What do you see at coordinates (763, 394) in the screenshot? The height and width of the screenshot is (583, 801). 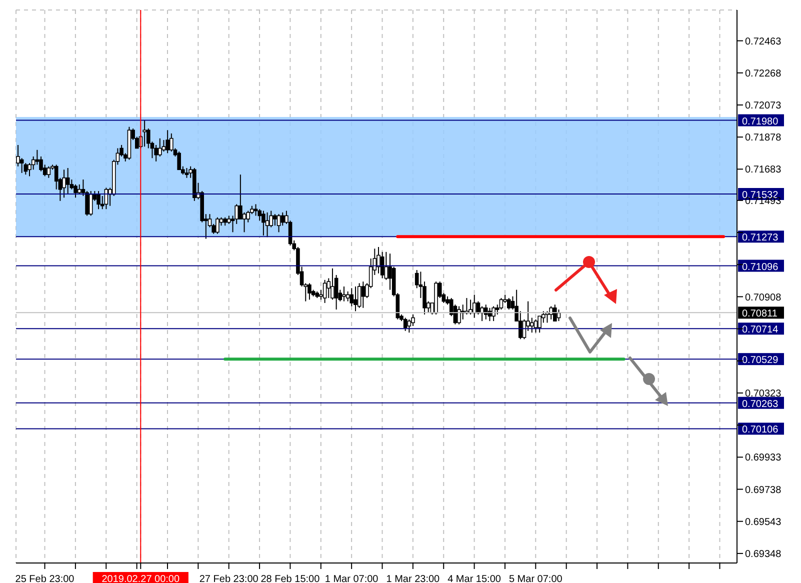 I see `y-tick-label: 0.70323` at bounding box center [763, 394].